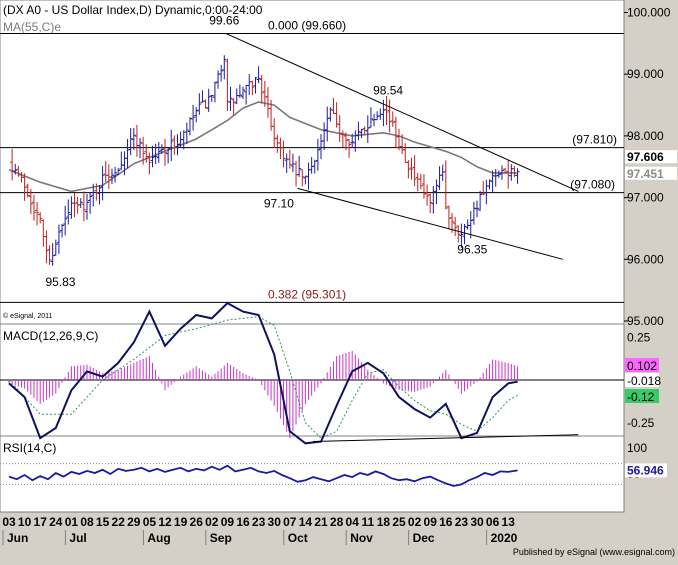  What do you see at coordinates (645, 74) in the screenshot?
I see `price-tick-label: 99.000` at bounding box center [645, 74].